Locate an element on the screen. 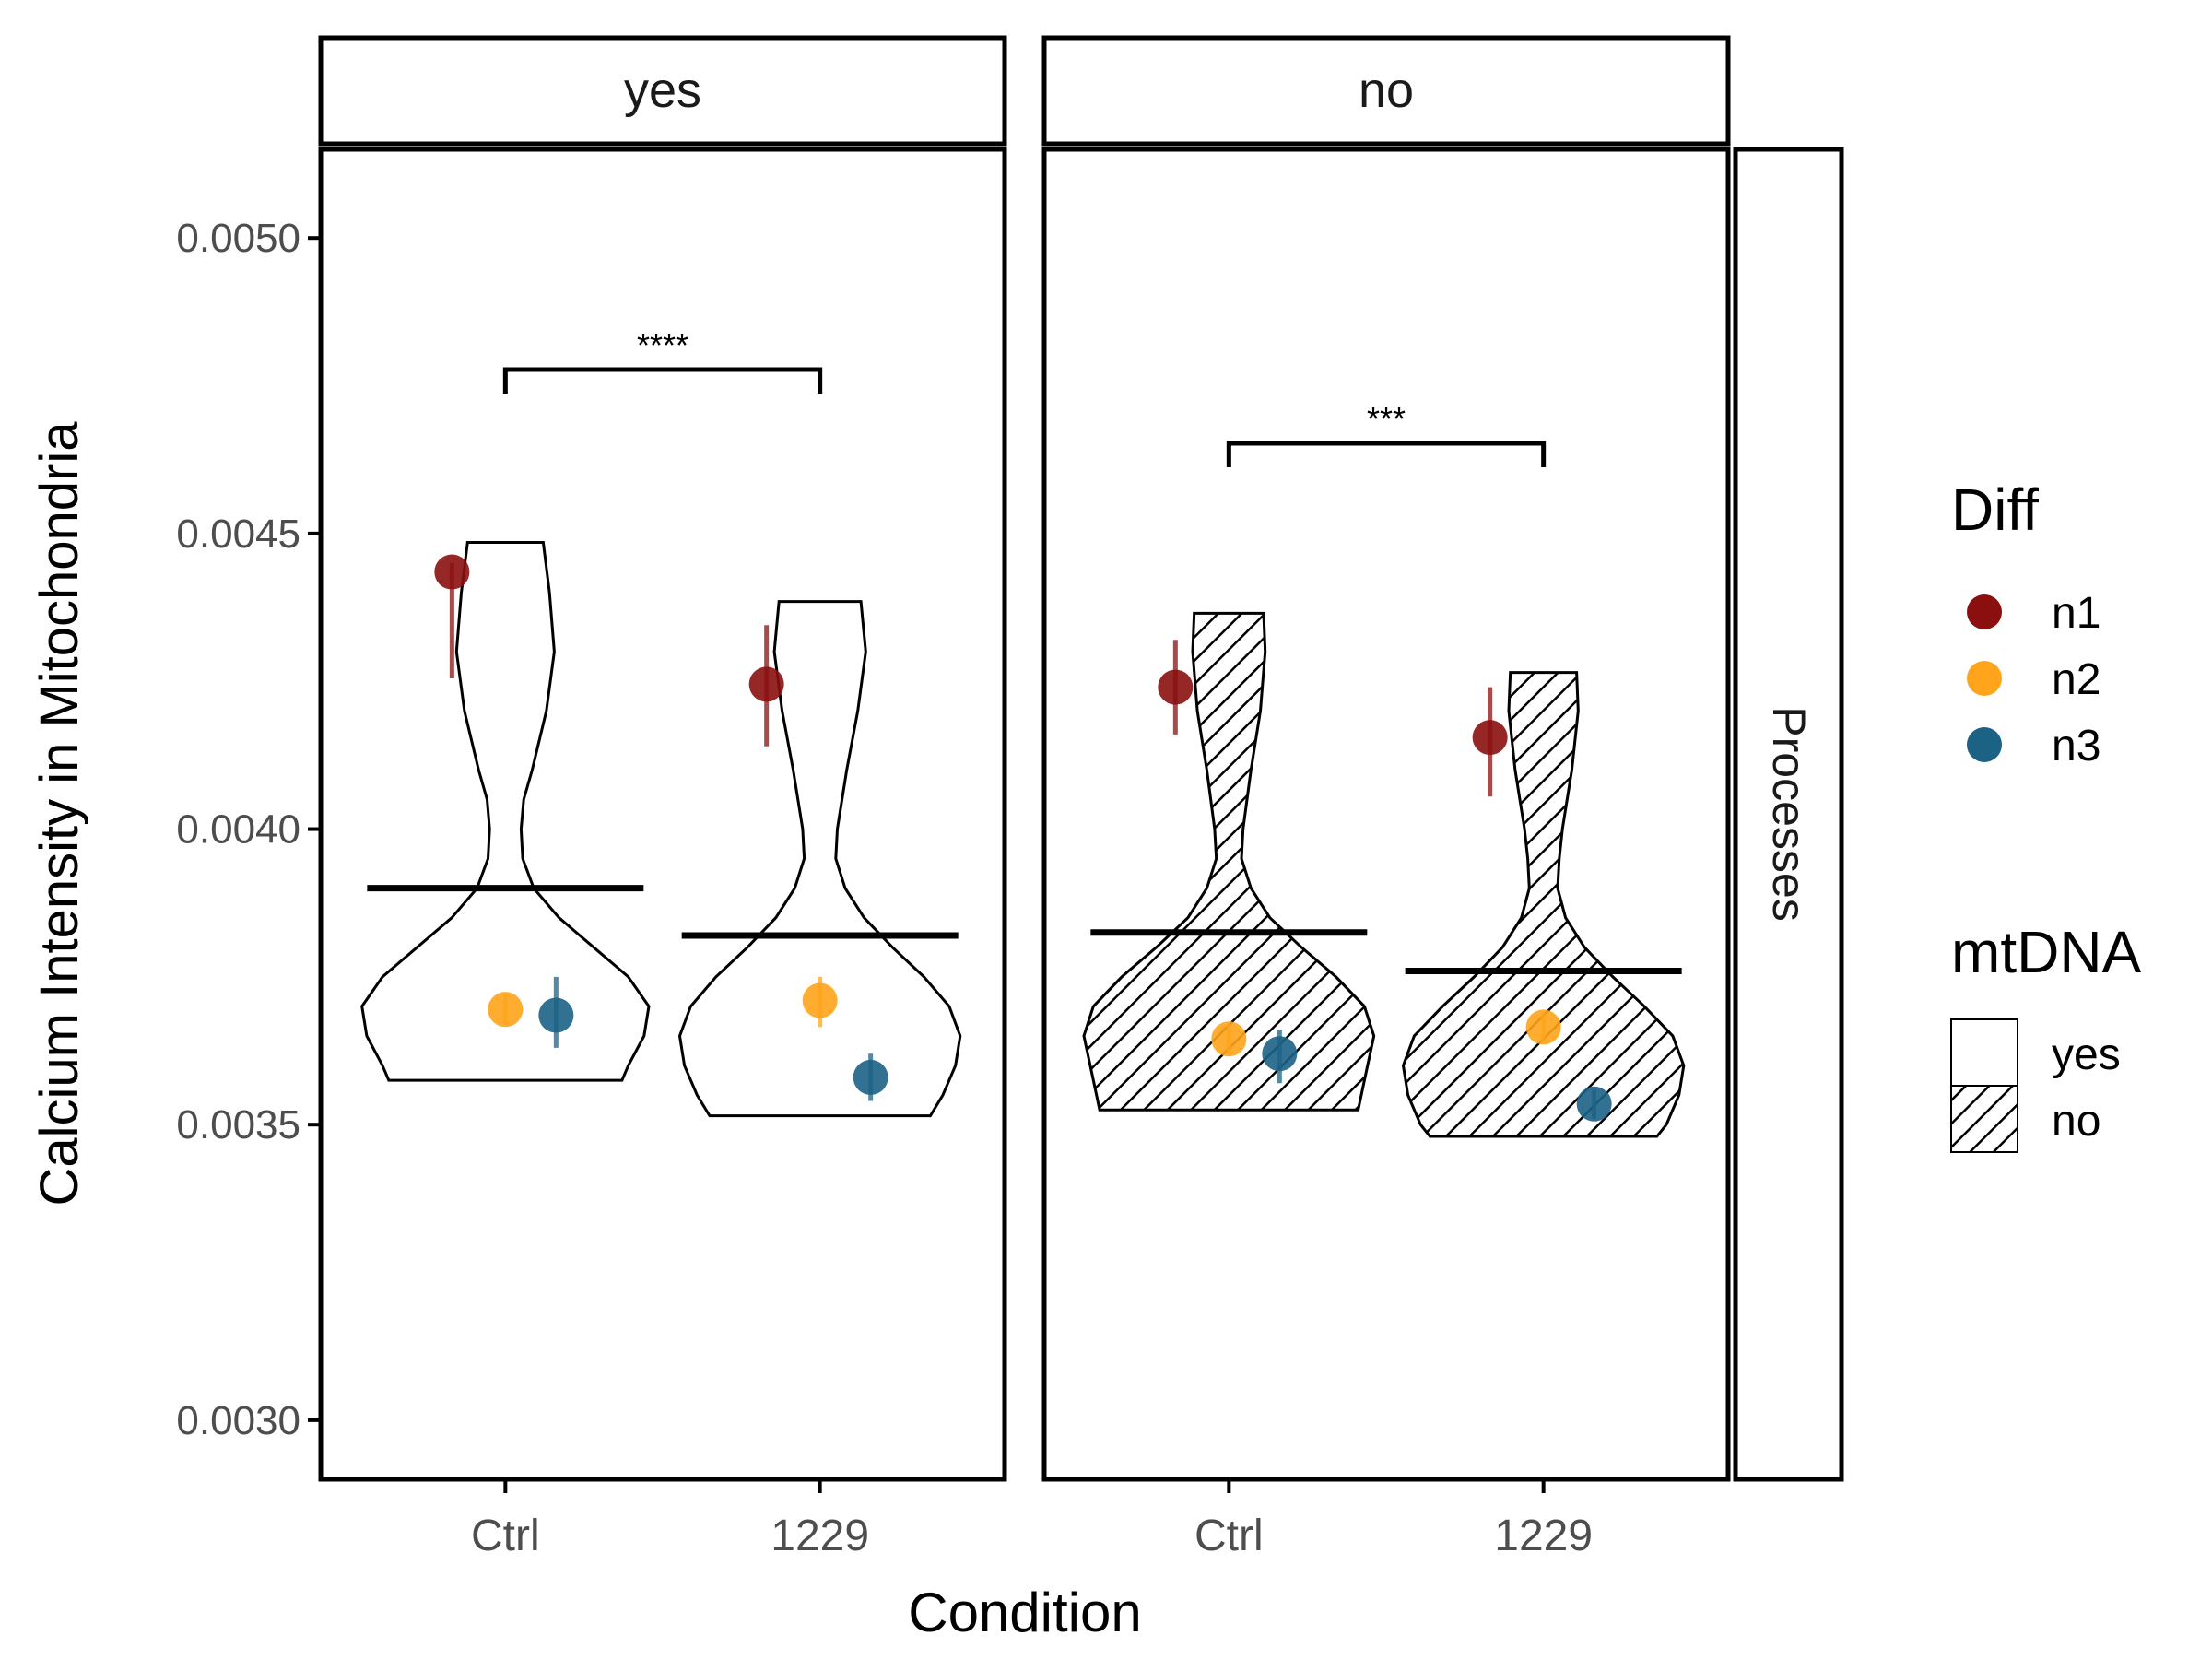  legend-key-n3 is located at coordinates (1984, 744).